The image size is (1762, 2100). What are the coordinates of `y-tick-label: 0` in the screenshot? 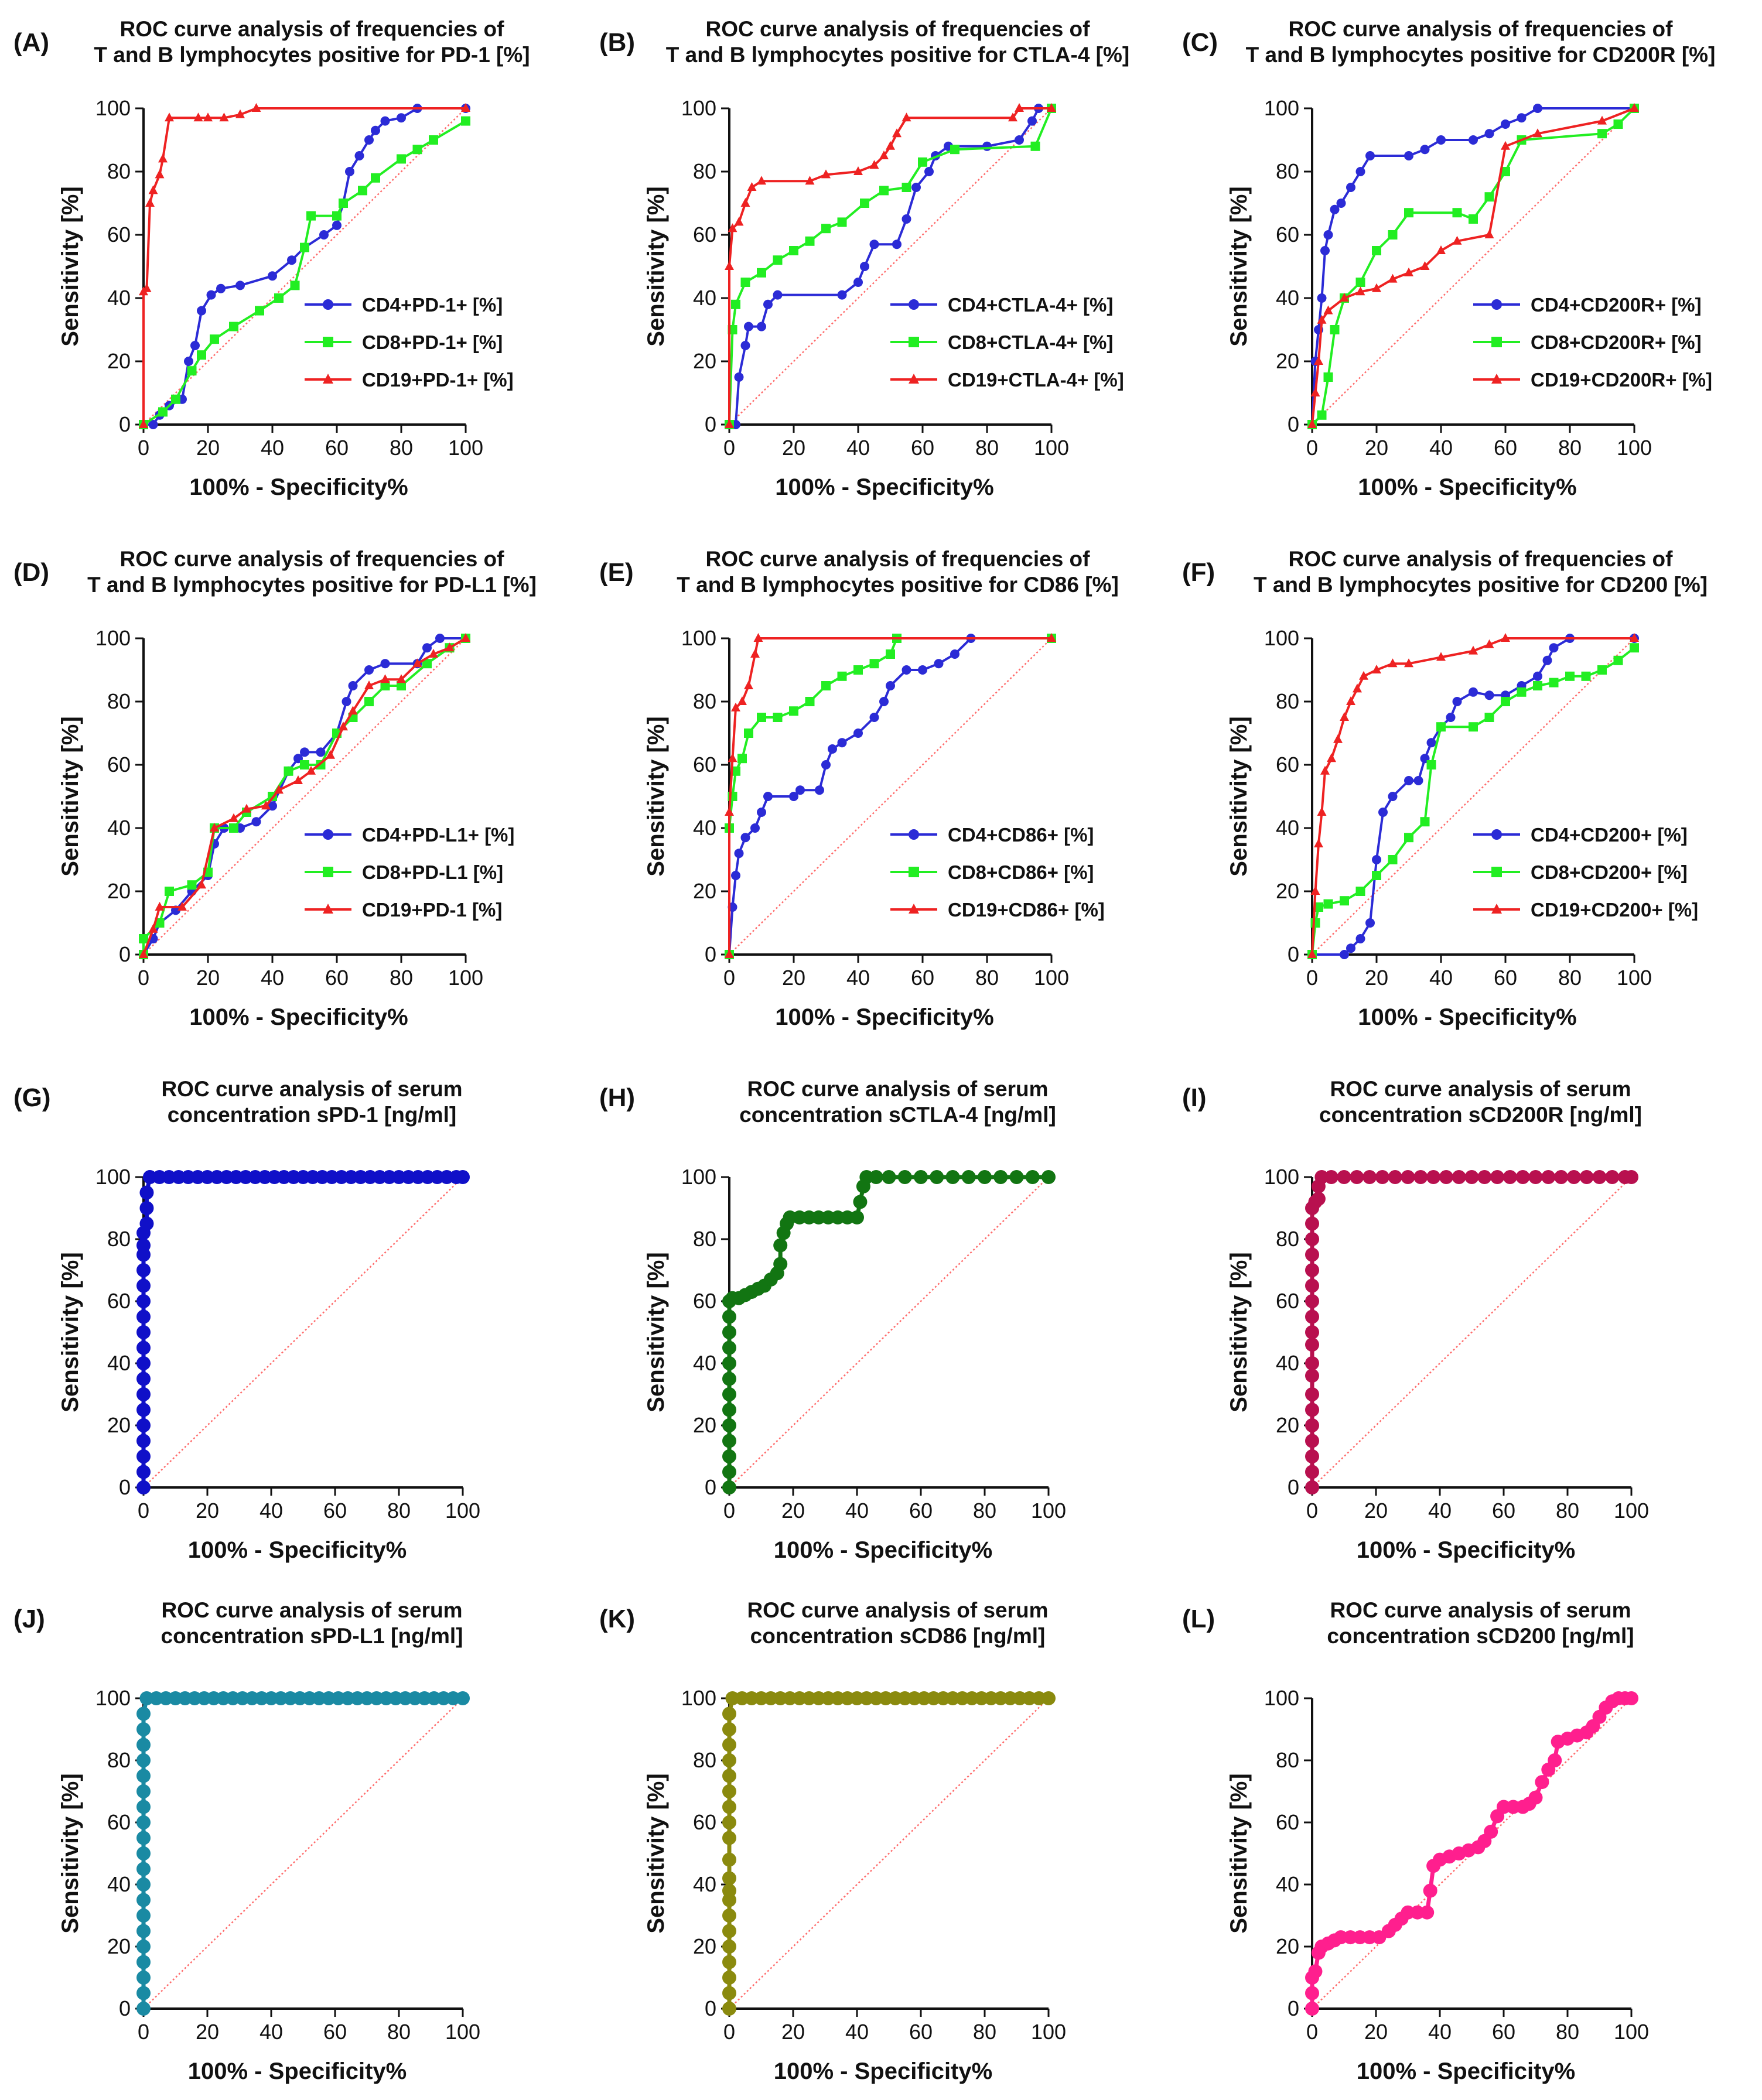 It's located at (1293, 954).